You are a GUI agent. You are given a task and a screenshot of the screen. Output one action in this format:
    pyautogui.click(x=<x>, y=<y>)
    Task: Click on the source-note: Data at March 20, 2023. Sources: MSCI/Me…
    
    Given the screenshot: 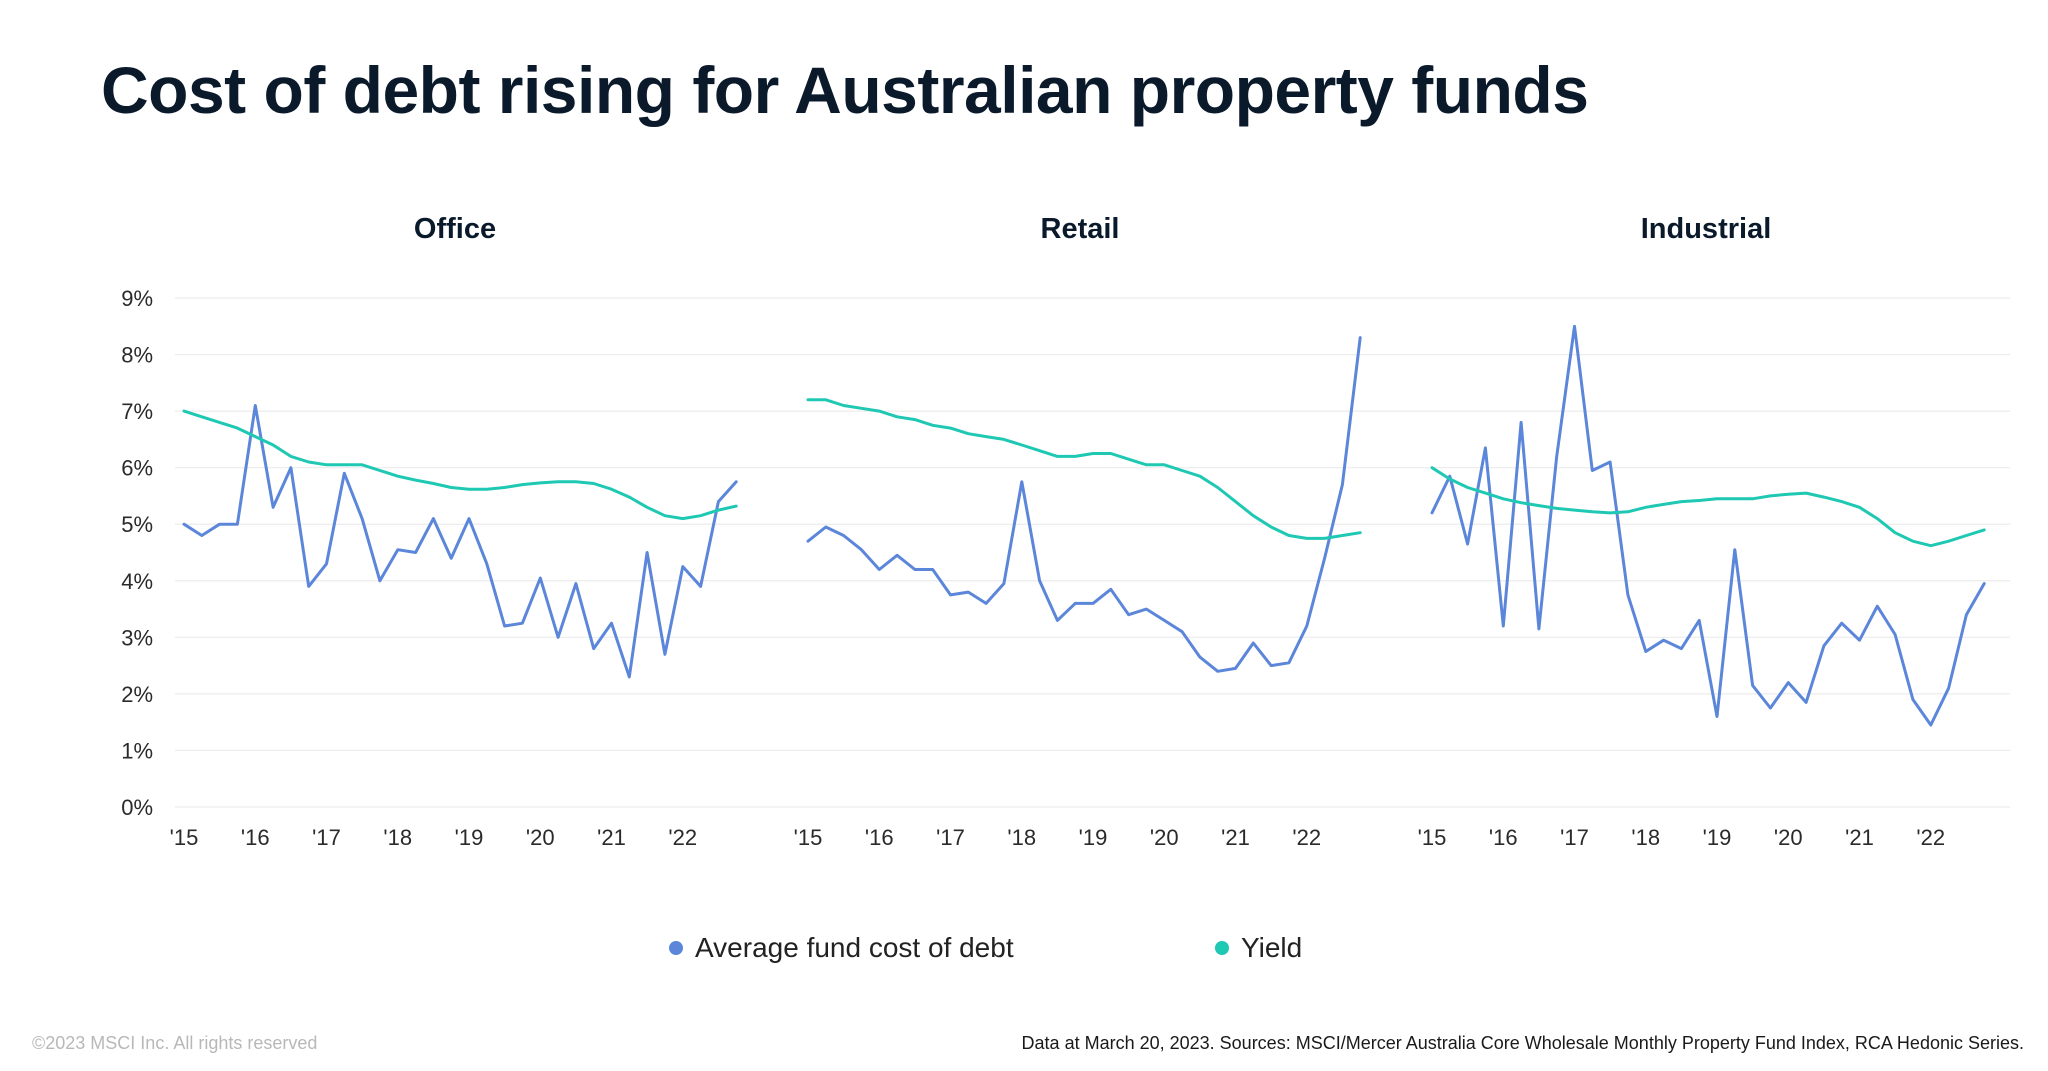 What is the action you would take?
    pyautogui.click(x=1522, y=1043)
    